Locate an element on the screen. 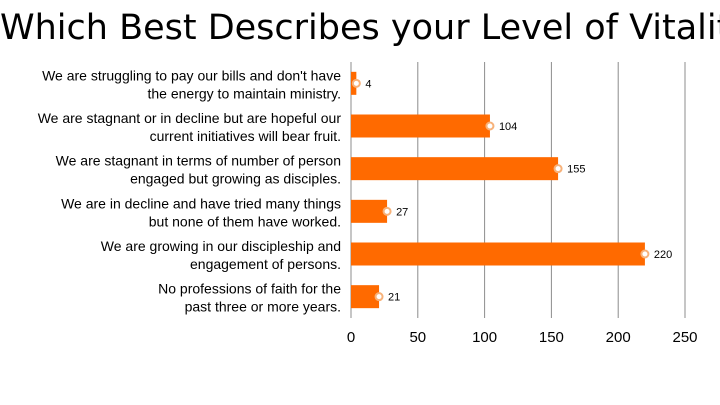  category-label: engagement of persons. is located at coordinates (265, 264).